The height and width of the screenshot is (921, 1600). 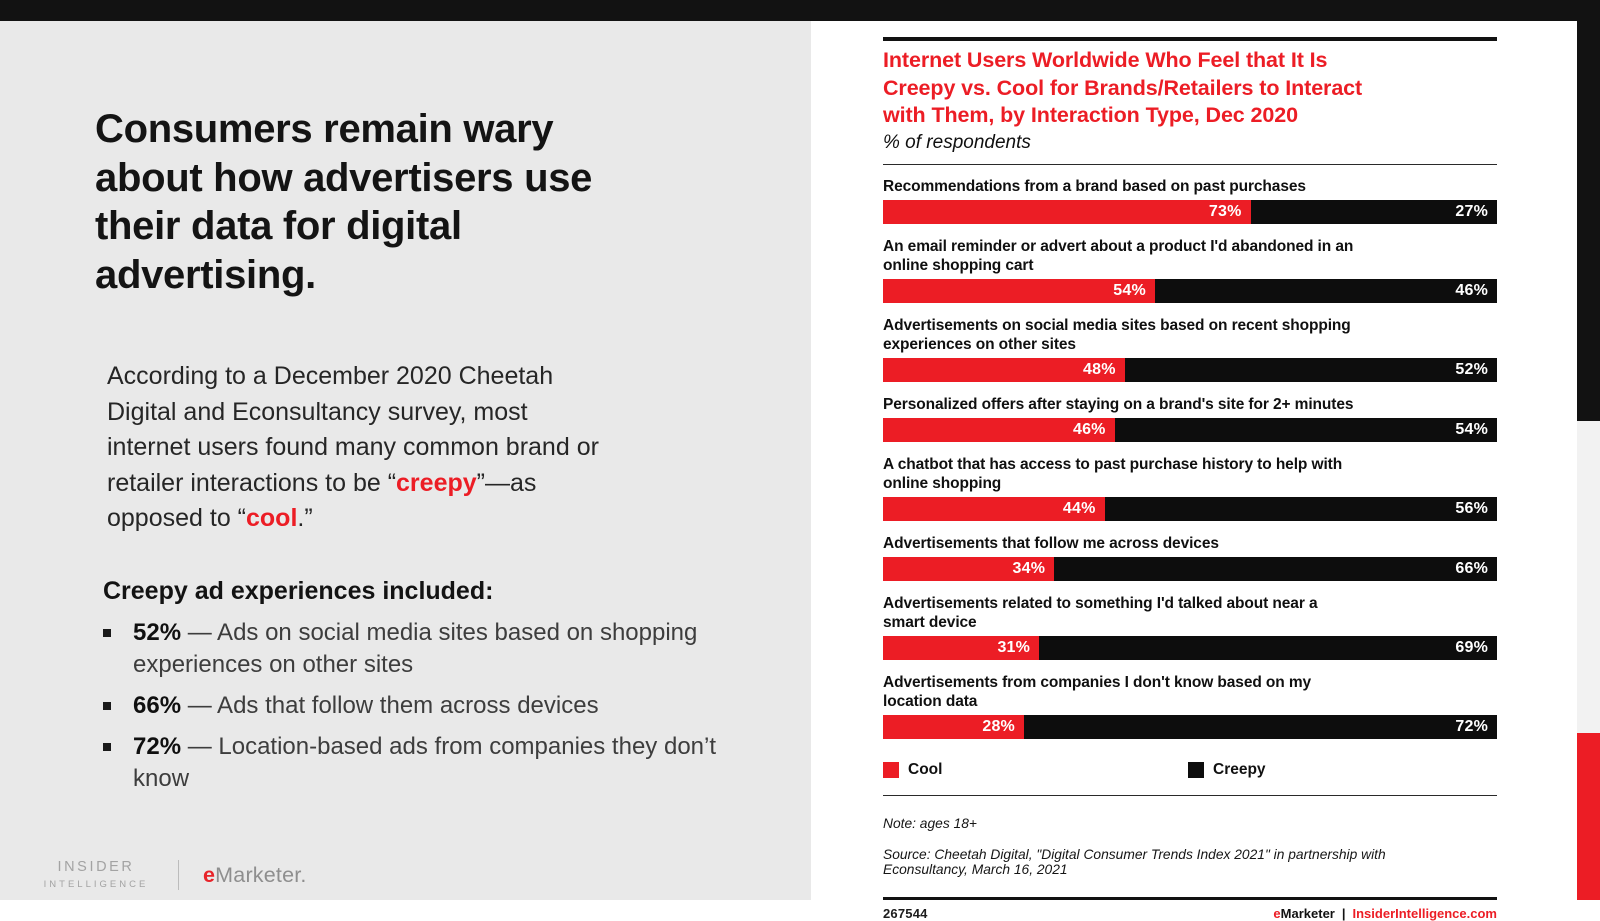 What do you see at coordinates (1310, 369) in the screenshot?
I see `creepy-segment: 52%` at bounding box center [1310, 369].